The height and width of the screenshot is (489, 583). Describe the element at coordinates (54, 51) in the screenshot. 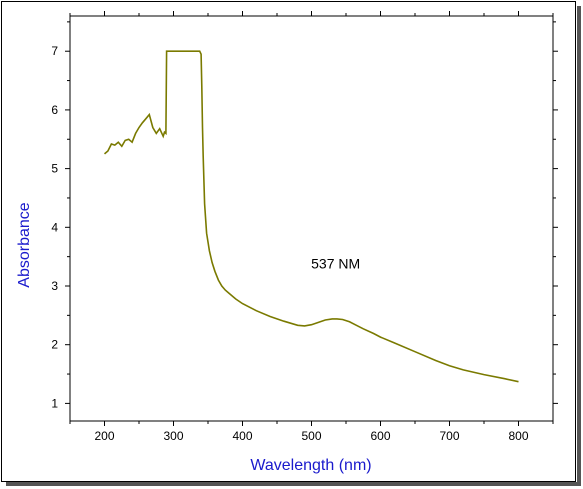

I see `y-tick-label: 7` at that location.